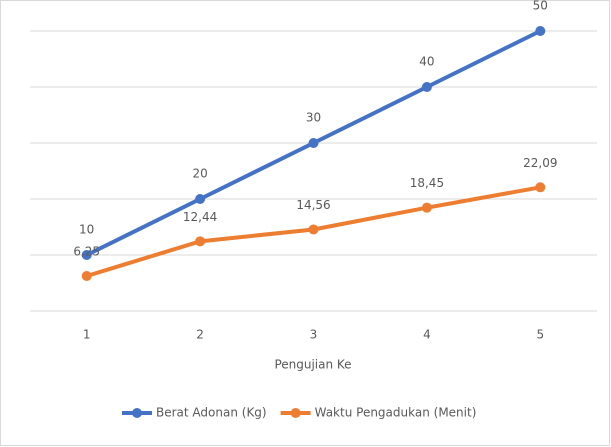 The image size is (611, 447). What do you see at coordinates (427, 335) in the screenshot?
I see `x-tick-label: 4` at bounding box center [427, 335].